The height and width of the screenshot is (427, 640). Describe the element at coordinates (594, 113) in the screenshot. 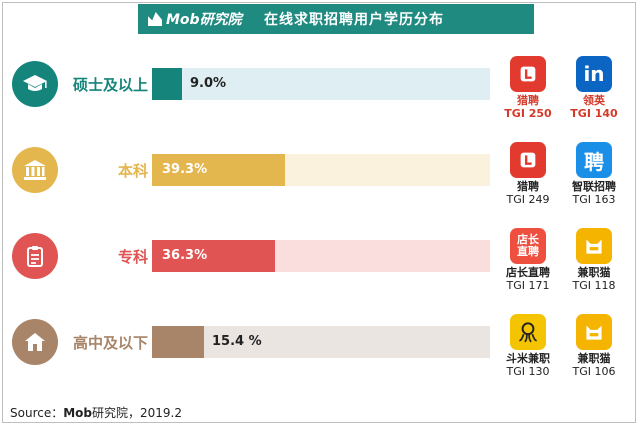

I see `app-tgi: TGI 140` at that location.